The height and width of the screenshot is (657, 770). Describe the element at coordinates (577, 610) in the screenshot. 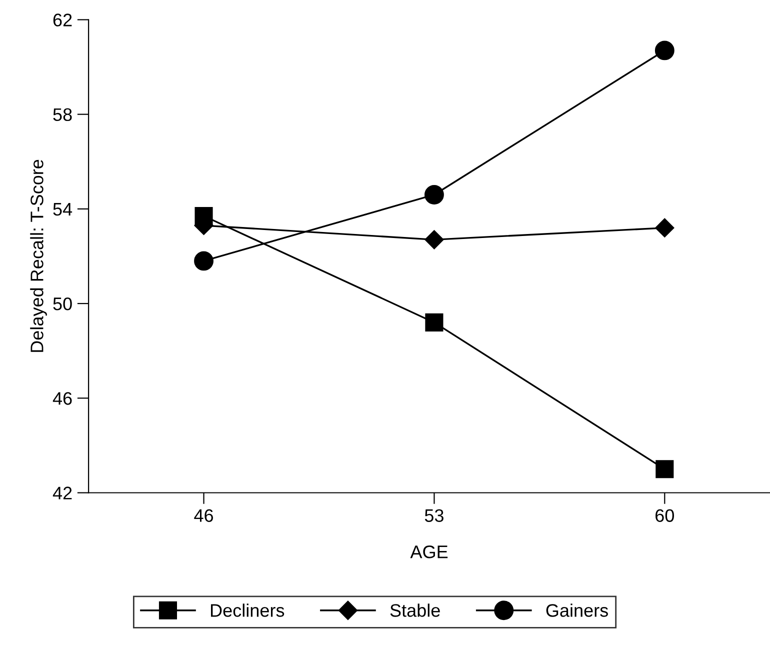

I see `legend-label: Gainers` at that location.